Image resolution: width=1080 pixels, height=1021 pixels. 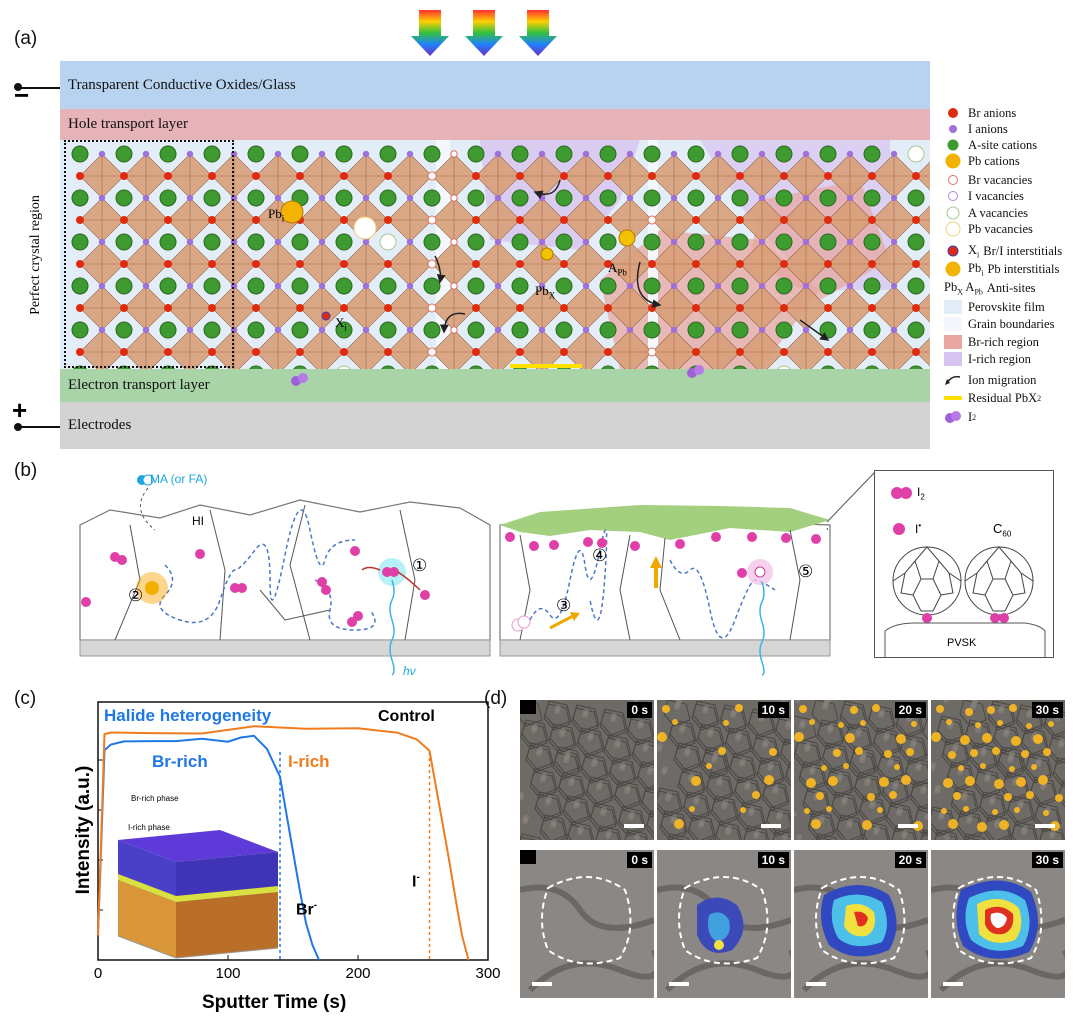 What do you see at coordinates (965, 572) in the screenshot?
I see `c60-inset-drawing` at bounding box center [965, 572].